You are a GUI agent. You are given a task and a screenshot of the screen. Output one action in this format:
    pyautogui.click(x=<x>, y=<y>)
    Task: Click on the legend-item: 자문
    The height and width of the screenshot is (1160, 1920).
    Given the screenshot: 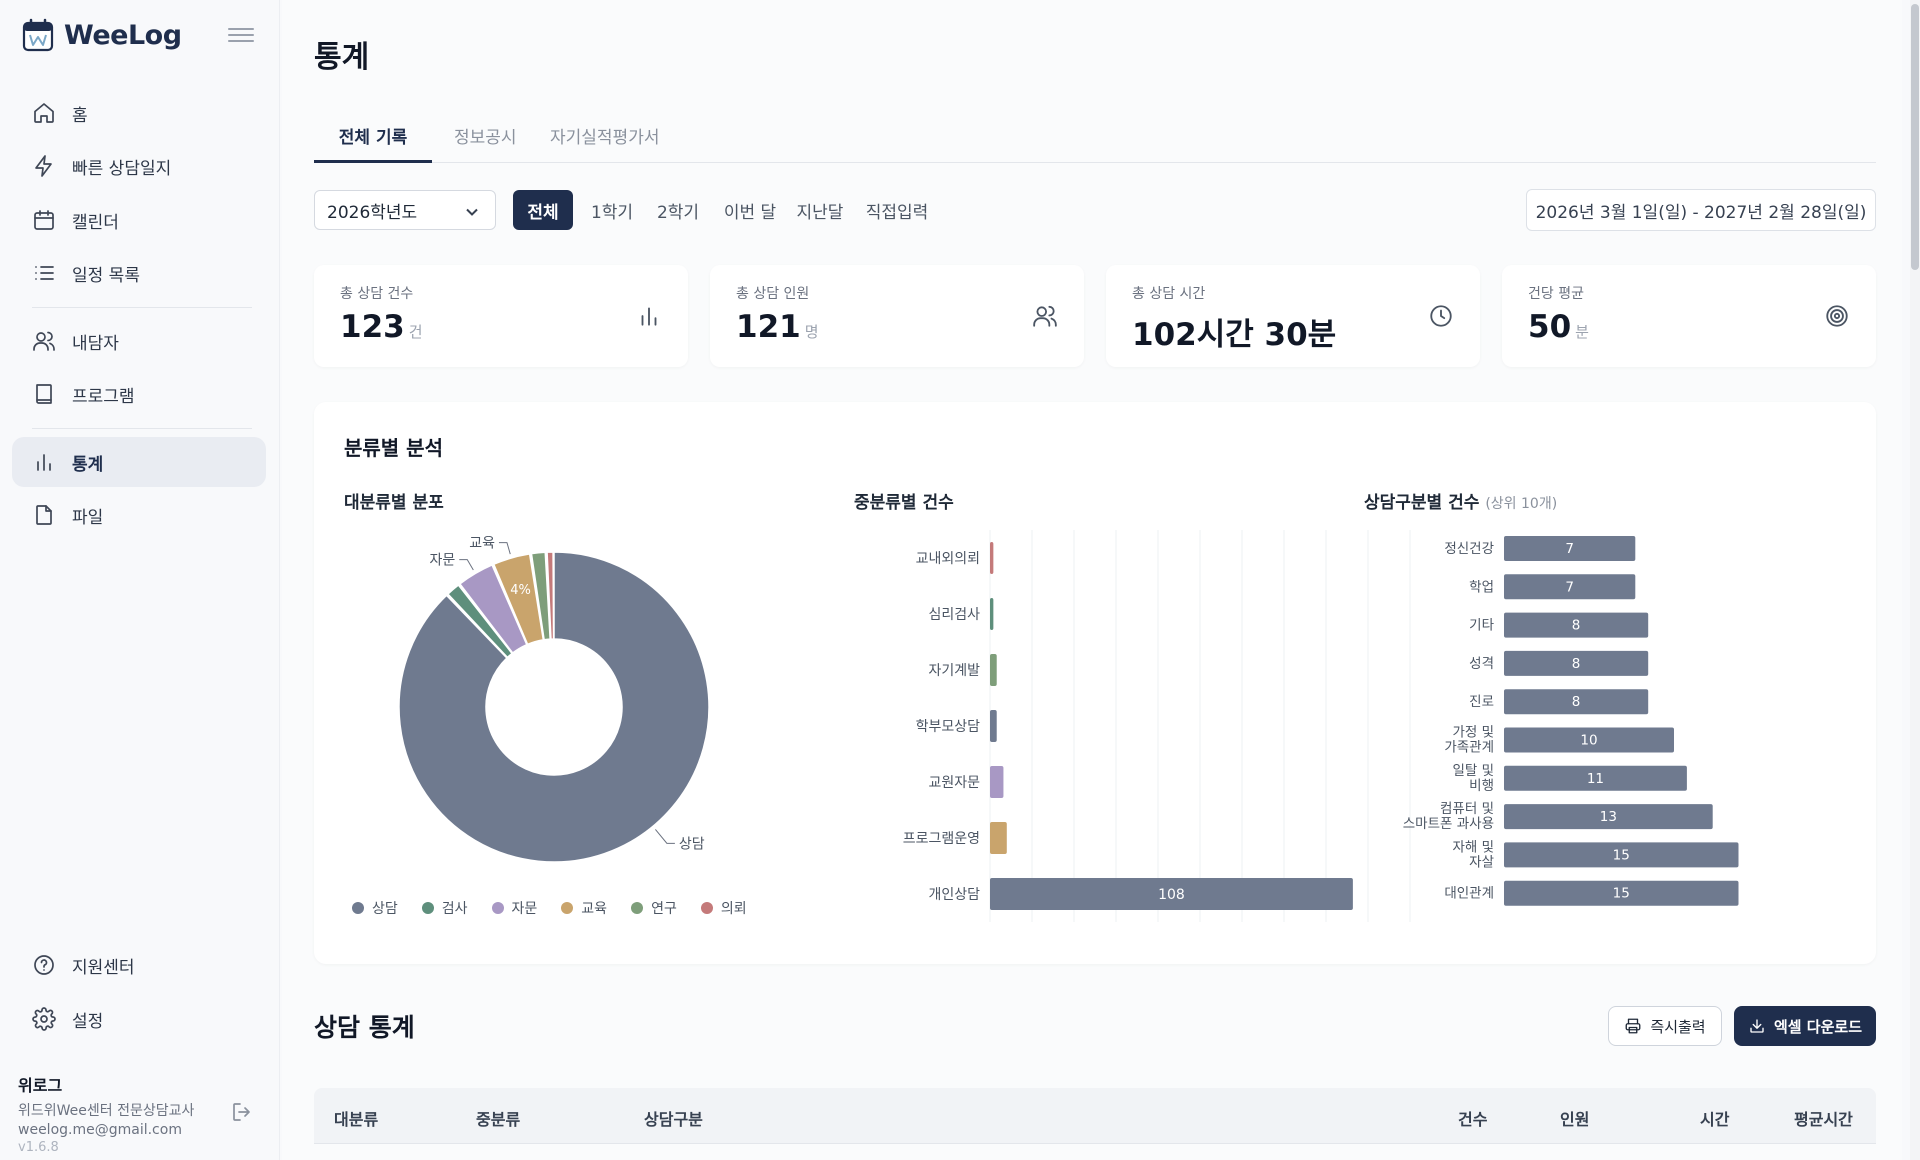 What is the action you would take?
    pyautogui.click(x=514, y=908)
    